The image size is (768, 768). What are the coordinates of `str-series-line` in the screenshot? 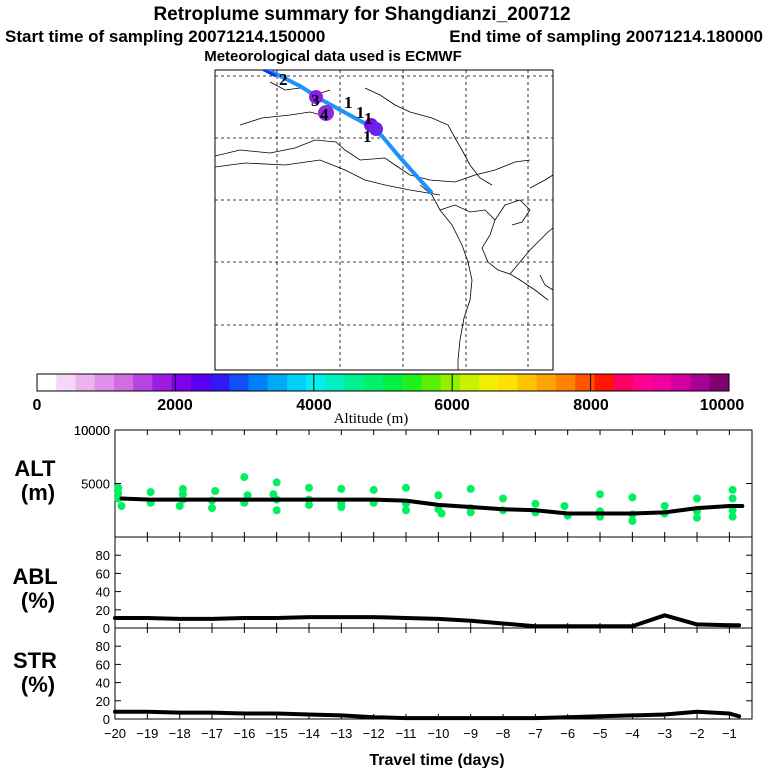 It's located at (427, 715).